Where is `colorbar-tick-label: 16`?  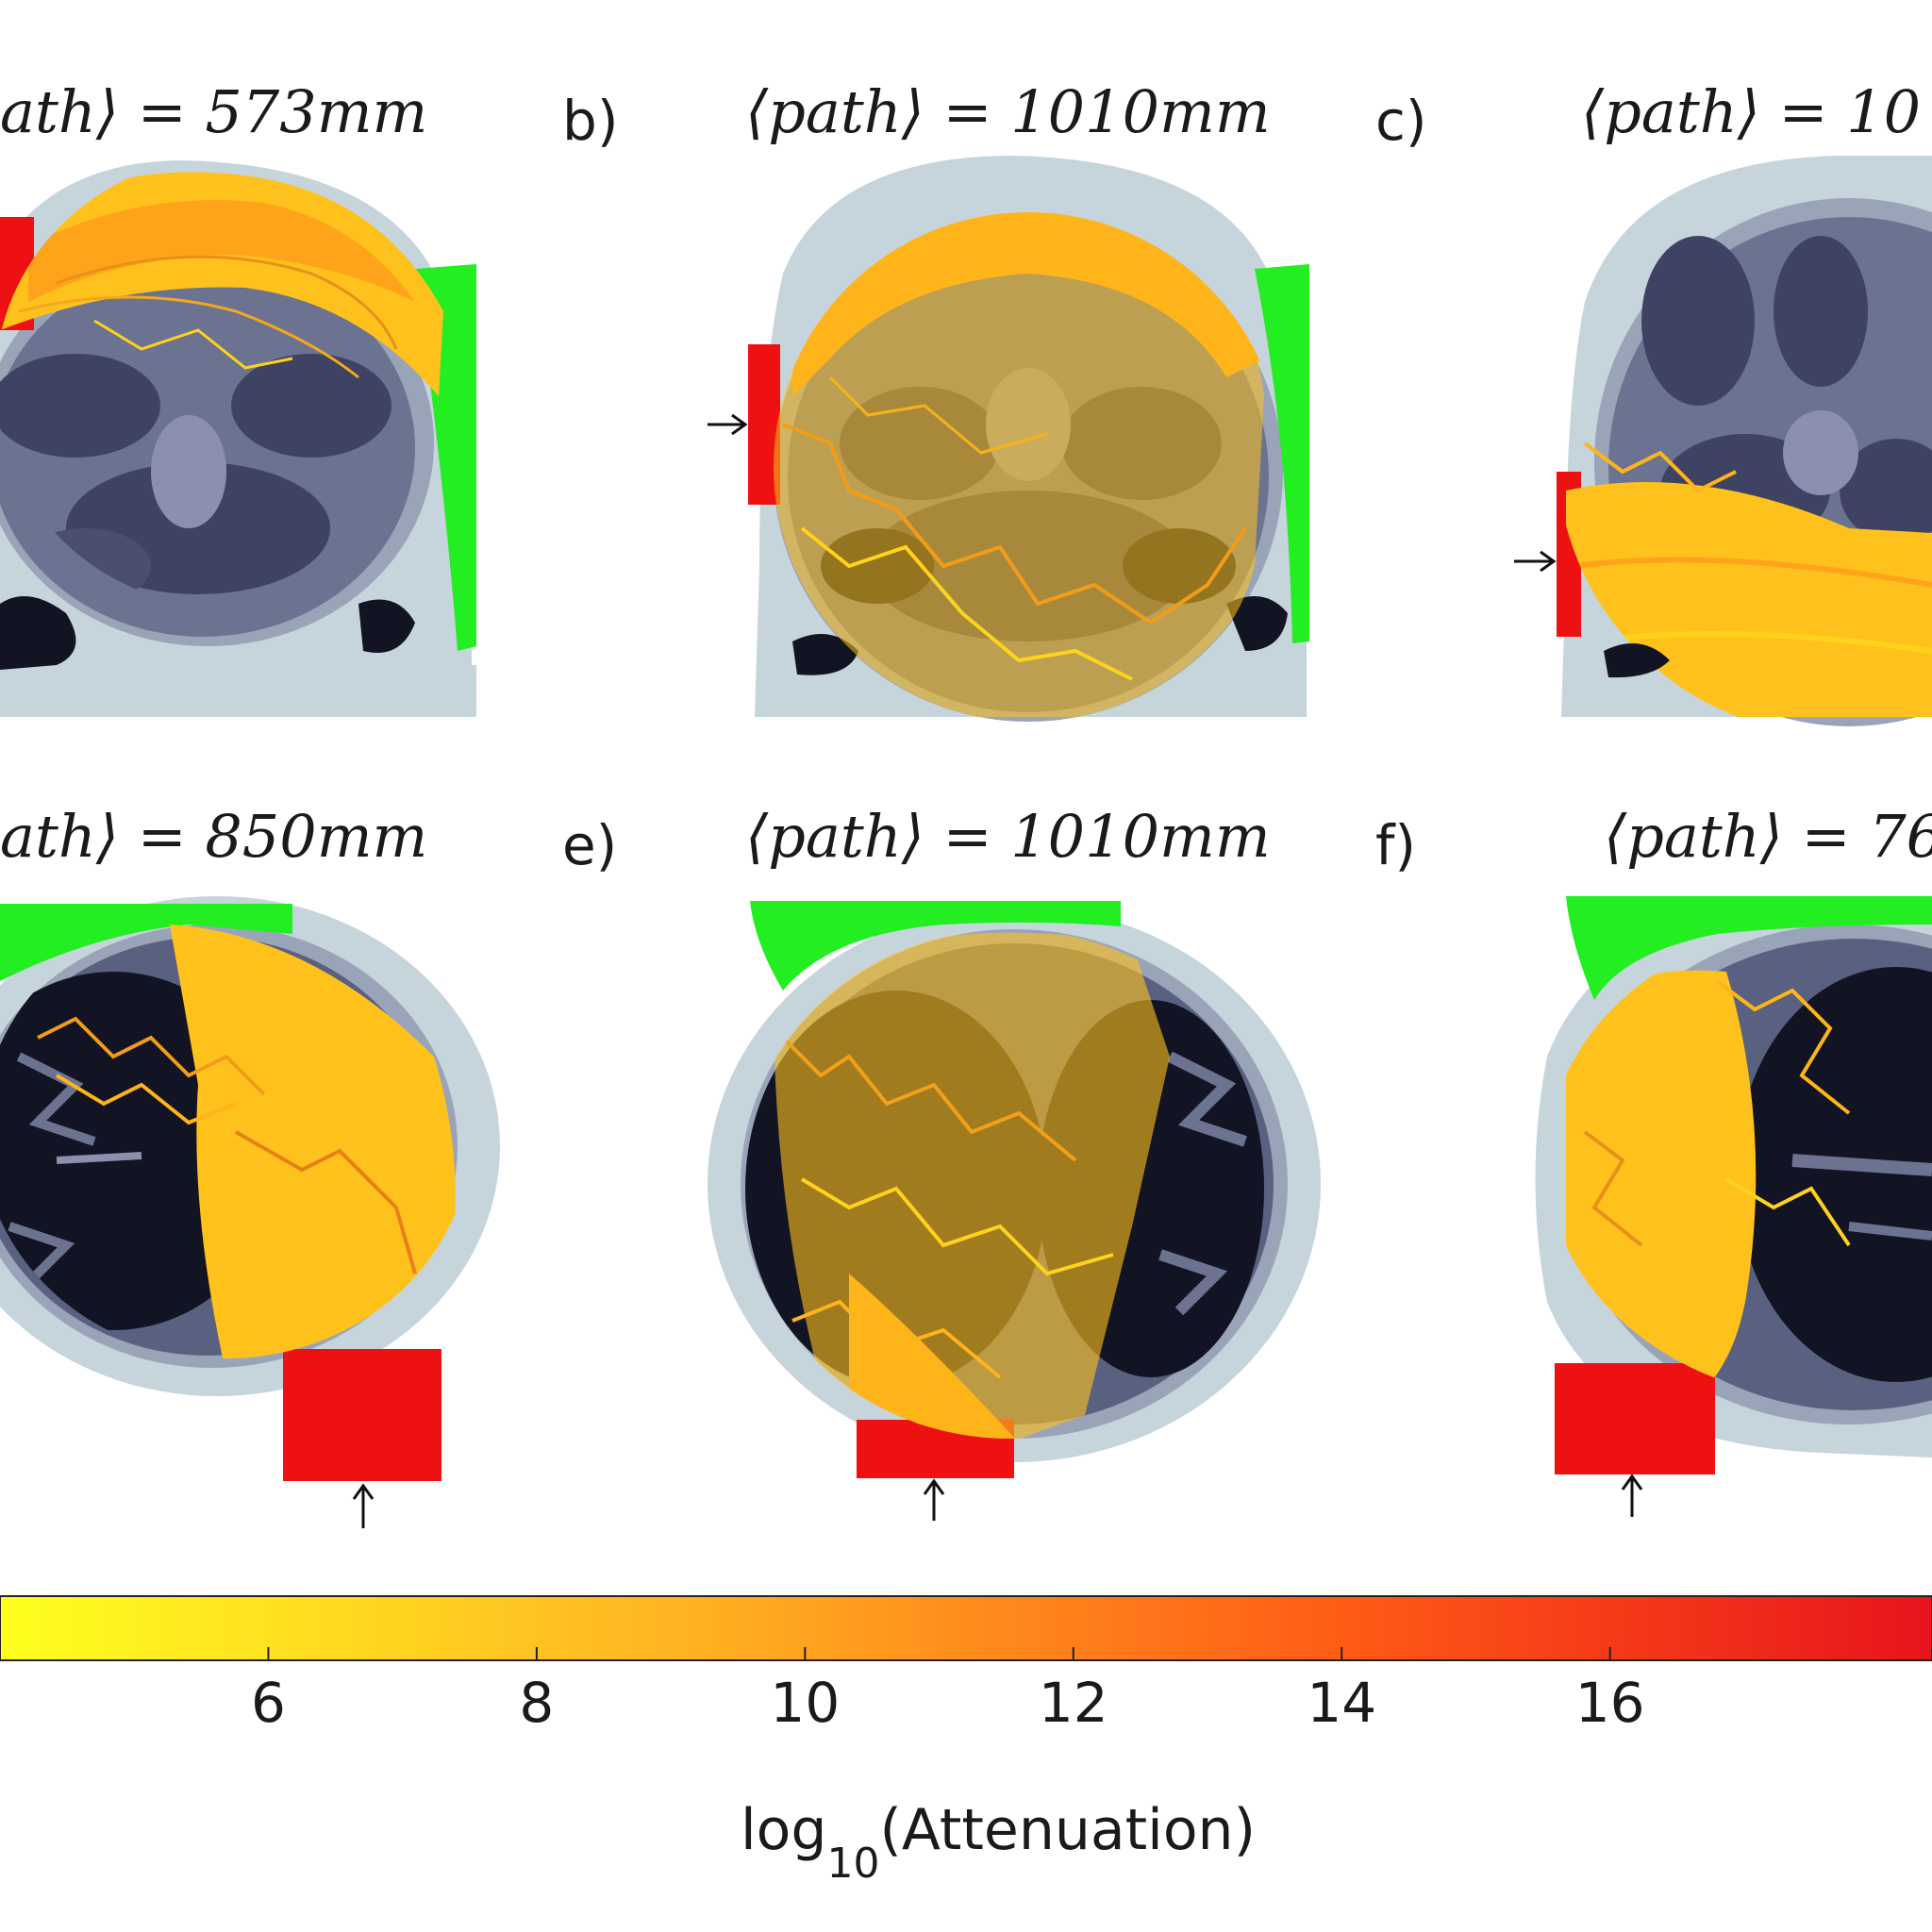
colorbar-tick-label: 16 is located at coordinates (1610, 1703).